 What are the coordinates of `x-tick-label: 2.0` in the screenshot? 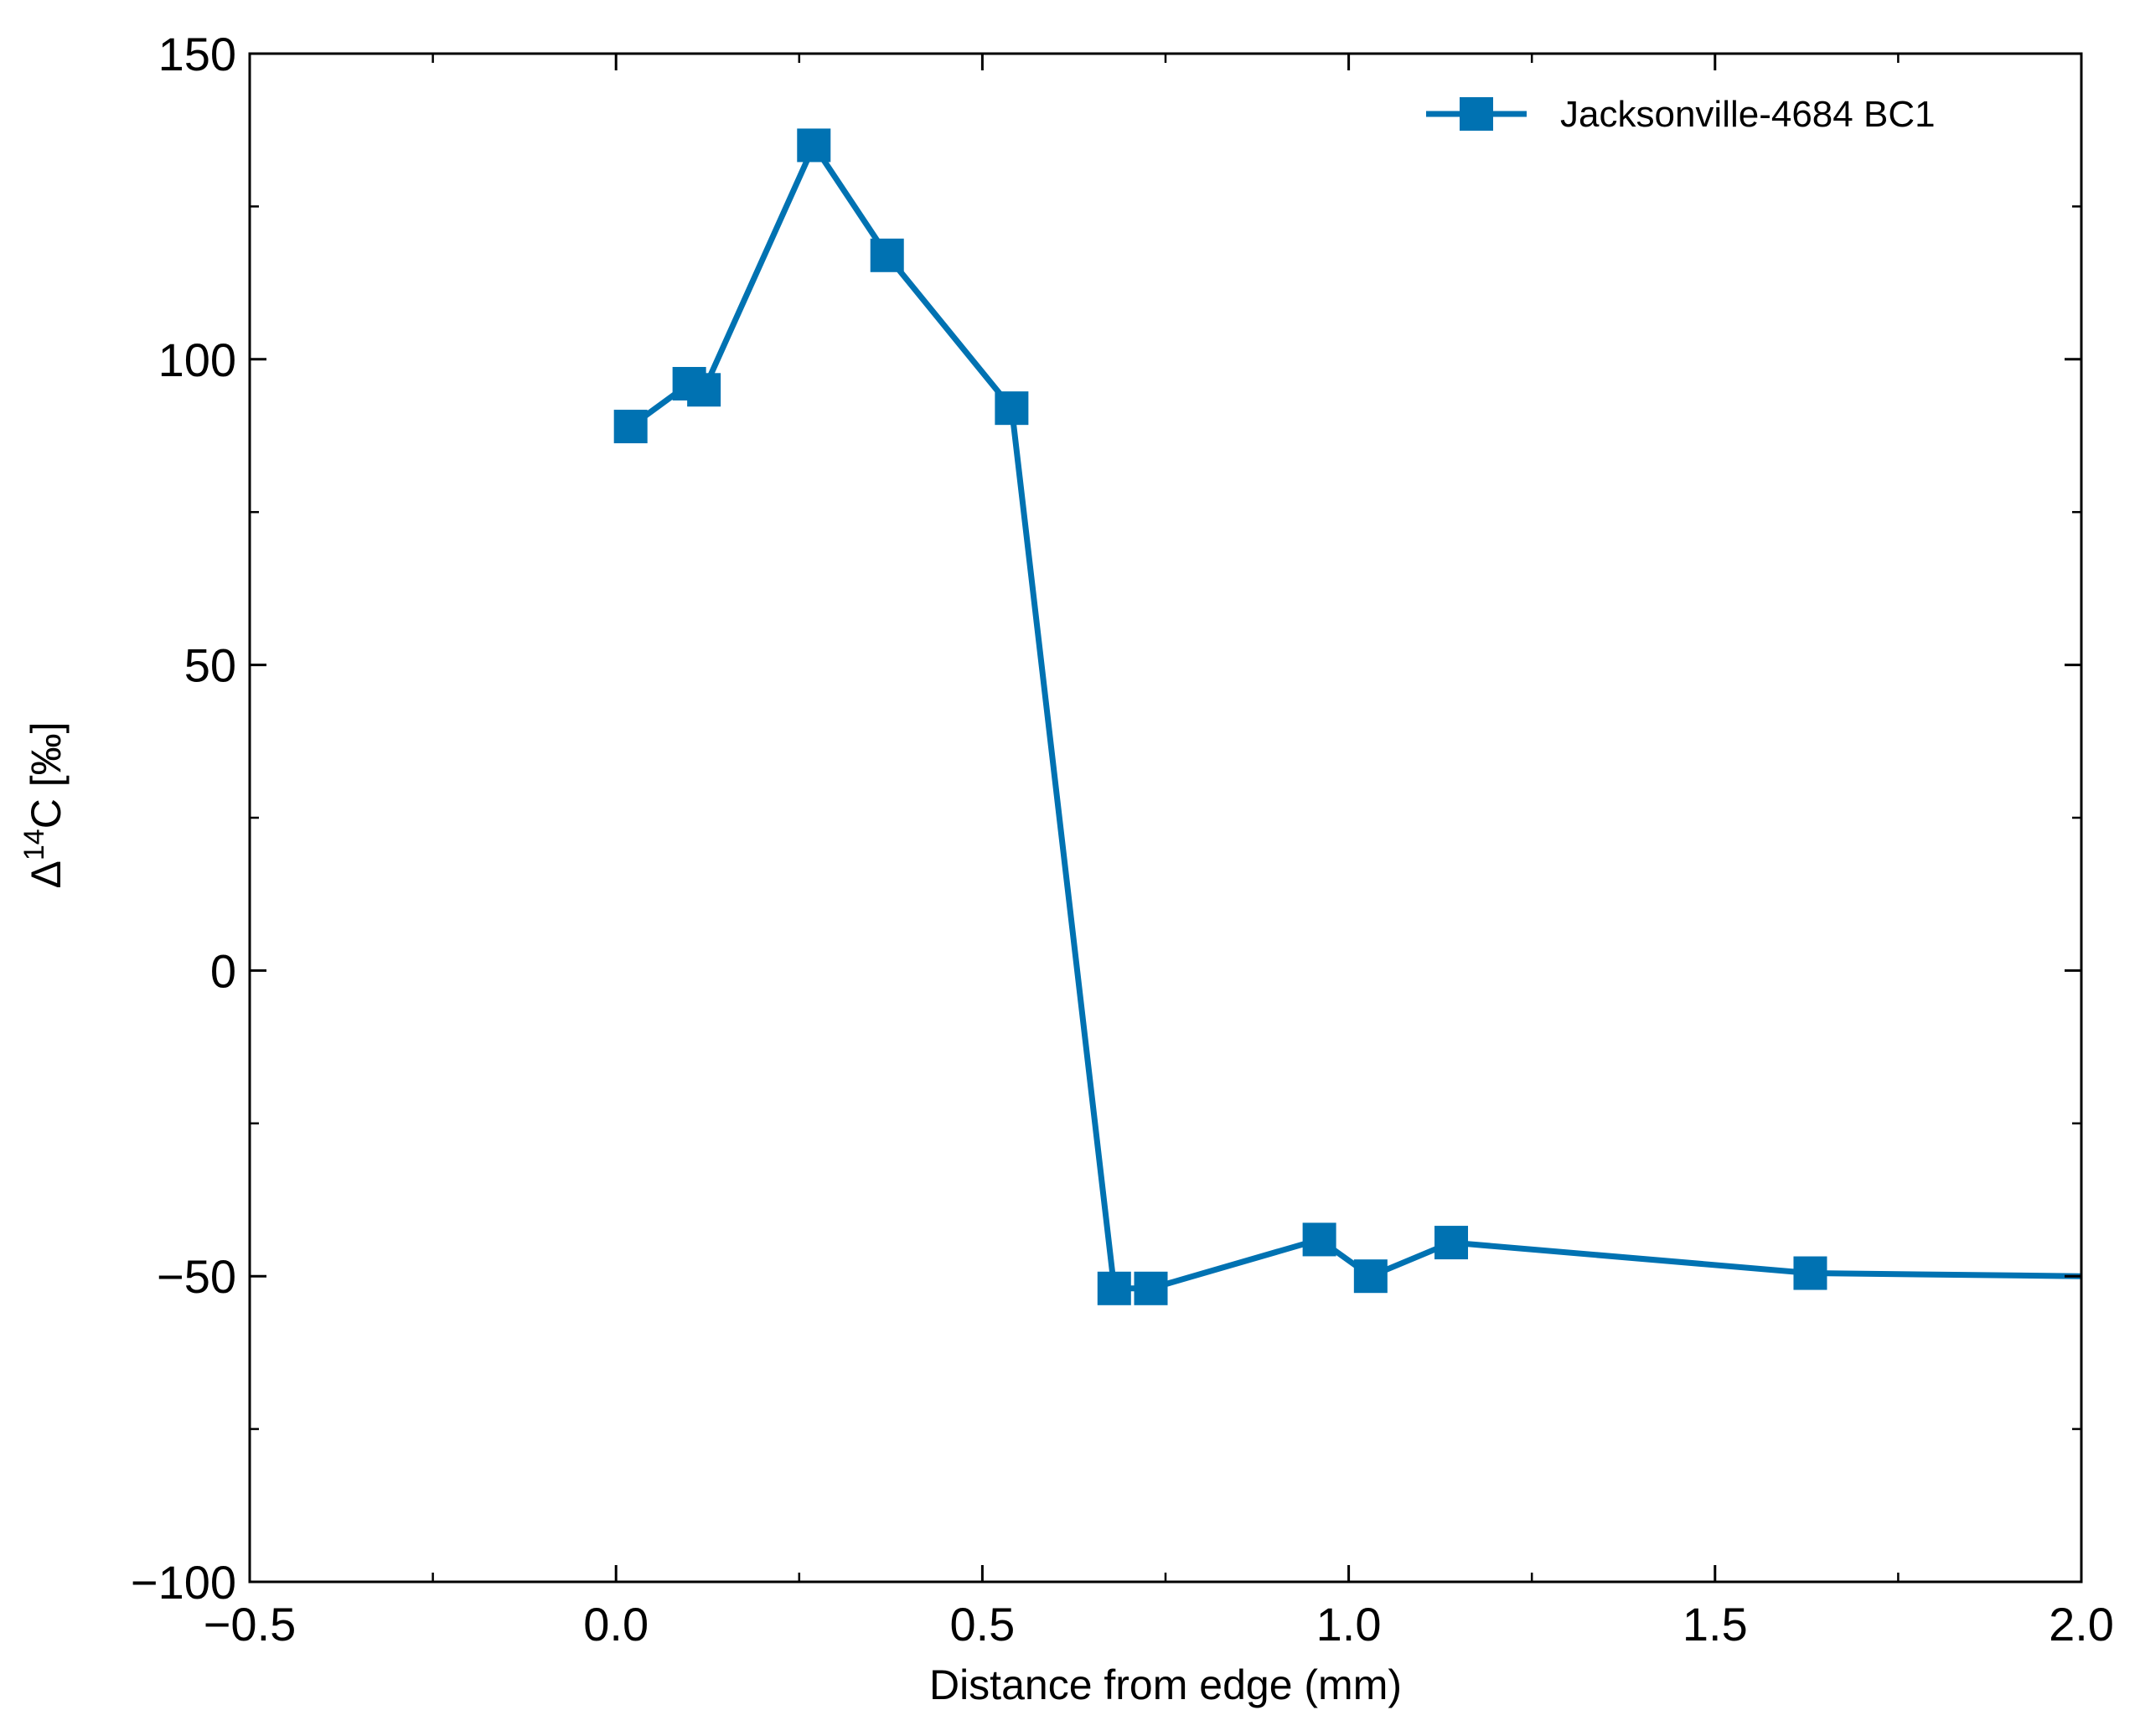 It's located at (2081, 1624).